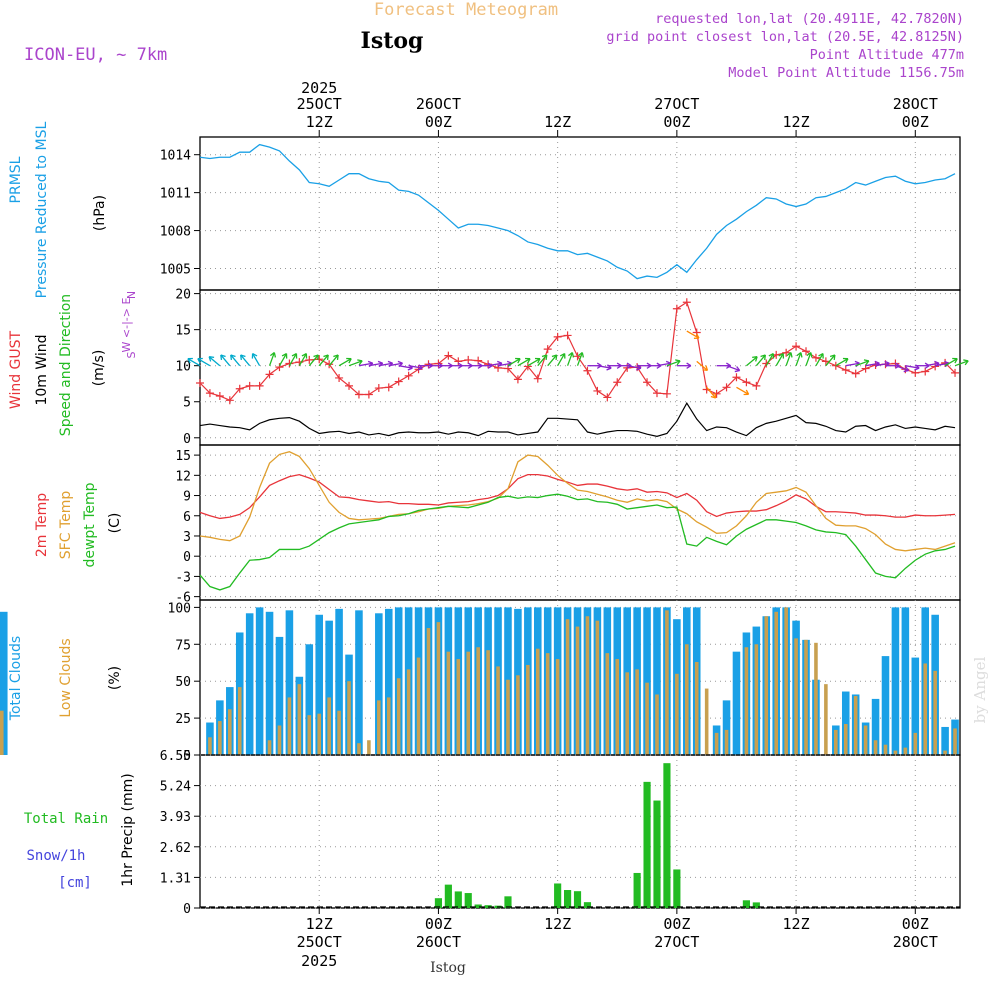  Describe the element at coordinates (16, 678) in the screenshot. I see `y-axis-label: Total Clouds` at that location.